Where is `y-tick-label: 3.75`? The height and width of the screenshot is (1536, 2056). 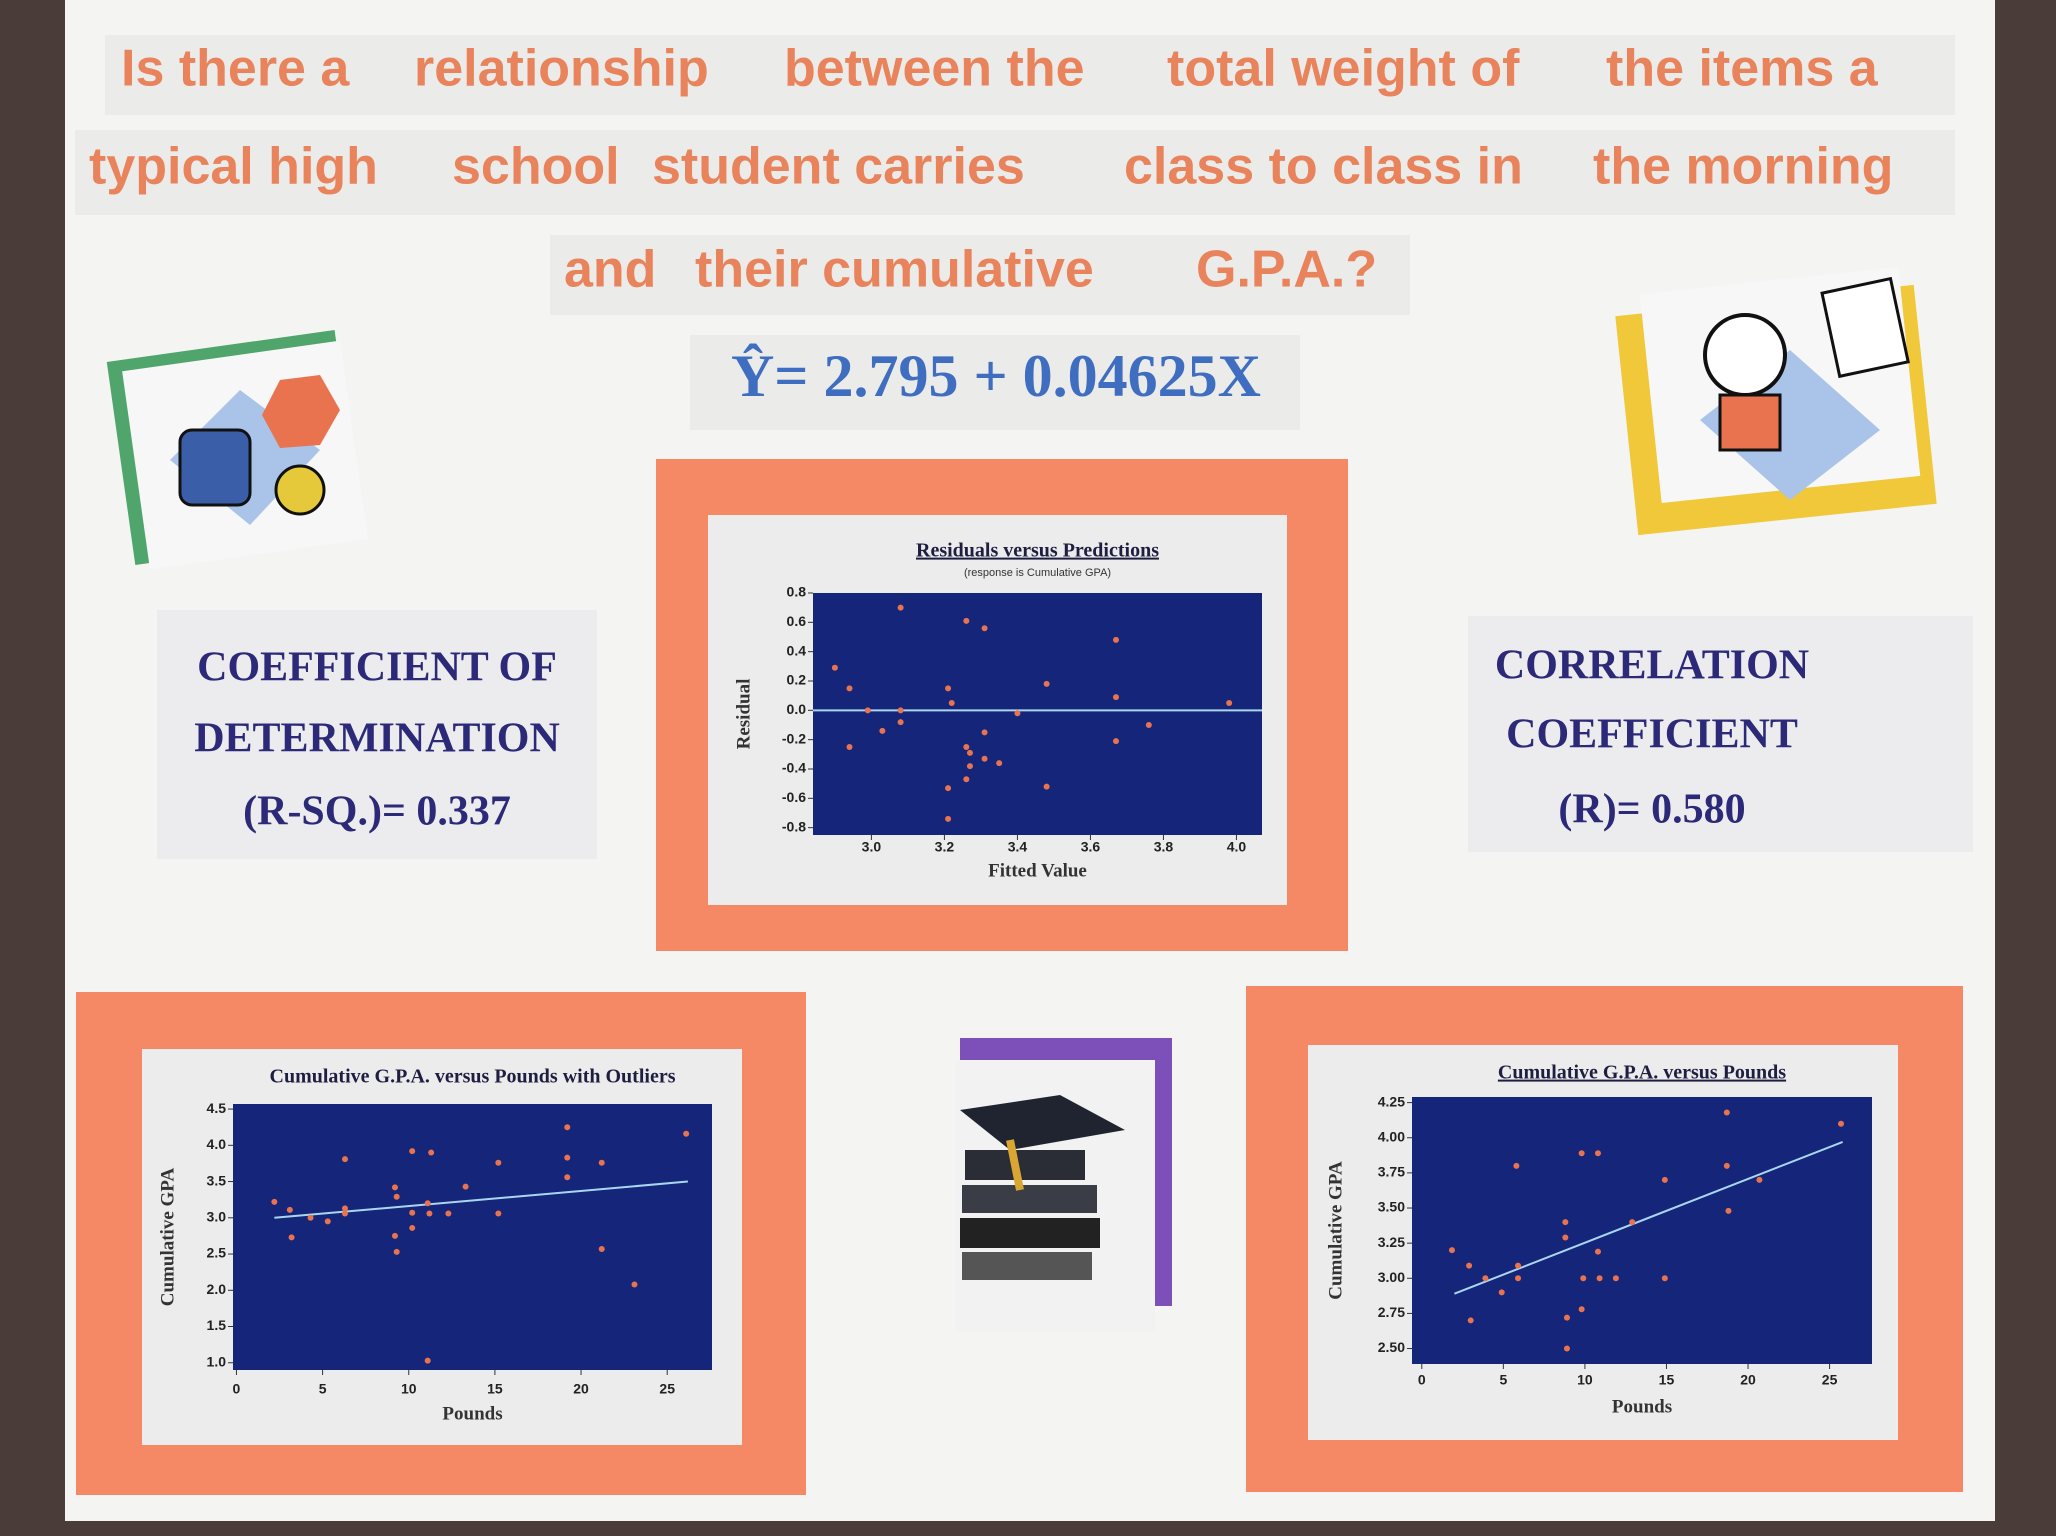
y-tick-label: 3.75 is located at coordinates (1391, 1172).